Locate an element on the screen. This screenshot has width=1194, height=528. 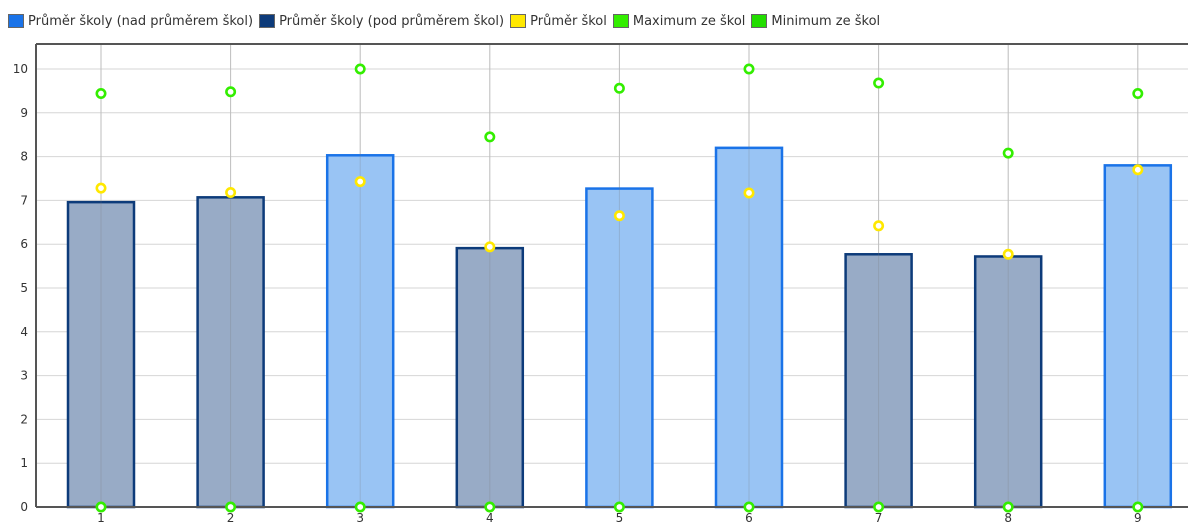
legend-label: Maximum ze škol is located at coordinates (689, 21).